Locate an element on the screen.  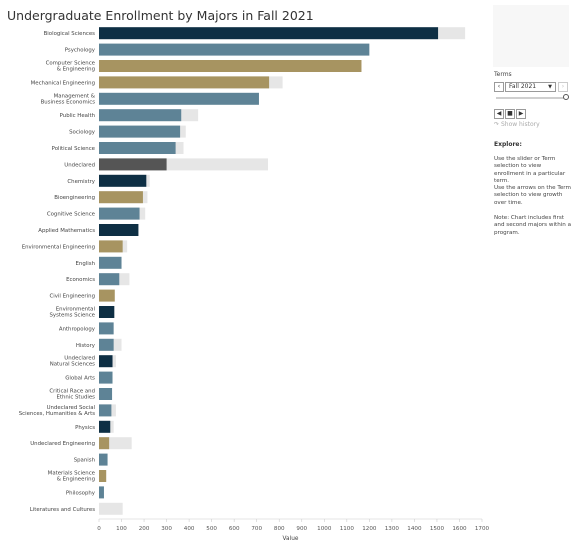
play-button: ▶ is located at coordinates (521, 114).